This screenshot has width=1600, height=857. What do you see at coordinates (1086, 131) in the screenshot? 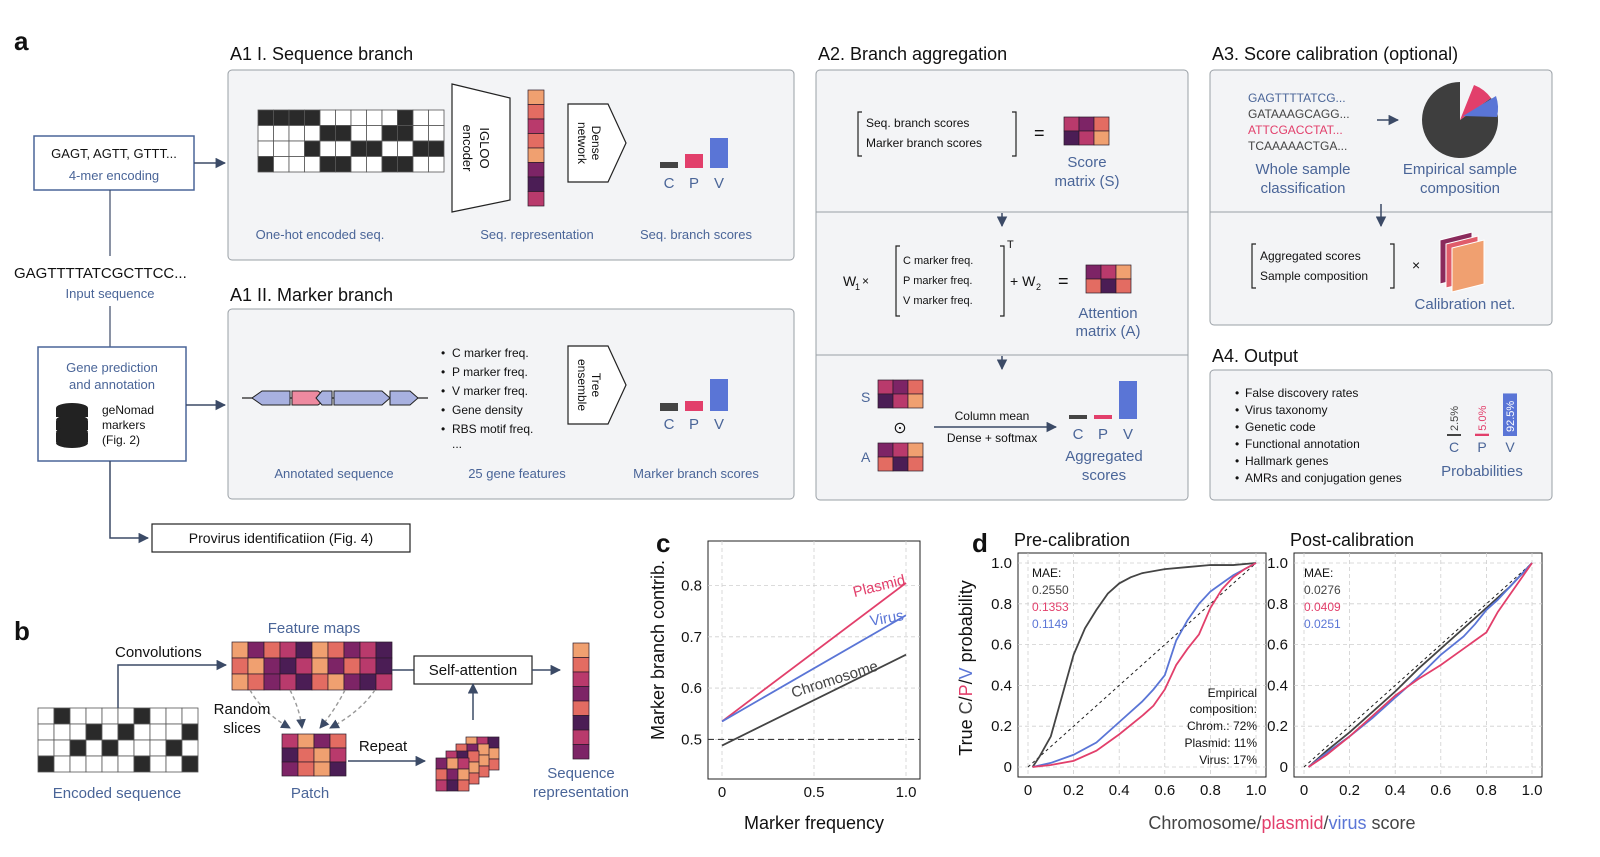
I see `score-matrix-s` at bounding box center [1086, 131].